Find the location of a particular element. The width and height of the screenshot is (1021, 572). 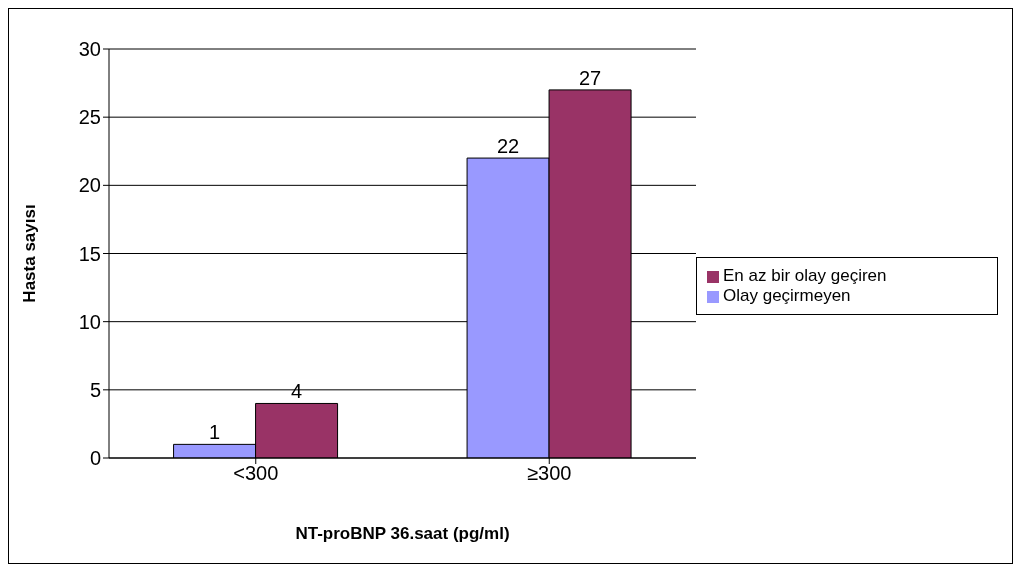

y-axis-title: Hasta sayısı is located at coordinates (30, 253).